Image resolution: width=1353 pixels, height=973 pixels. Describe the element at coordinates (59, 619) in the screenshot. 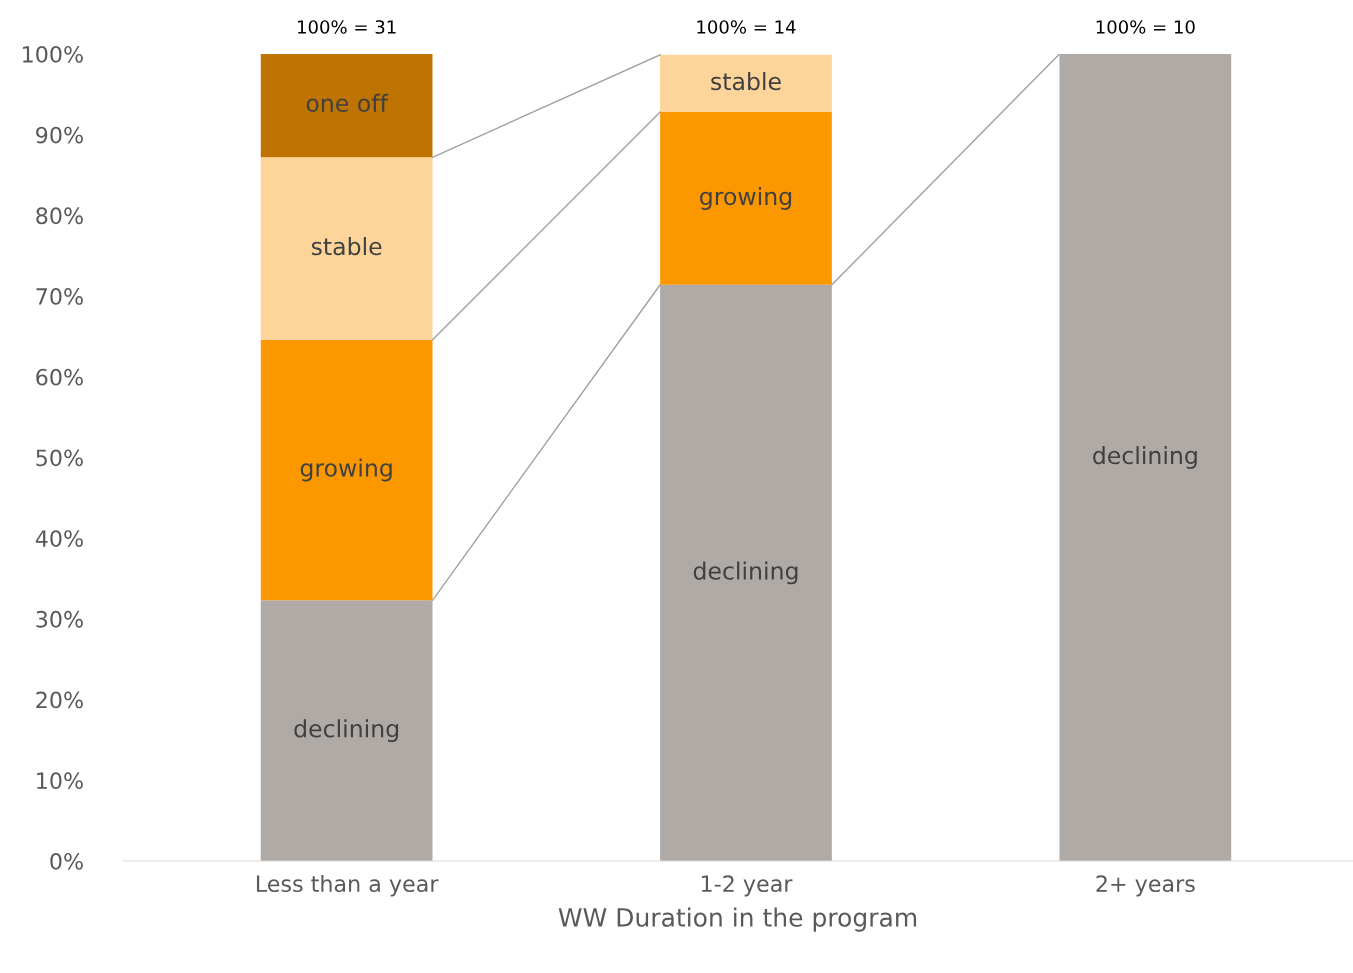

I see `y-tick-label: 30%` at that location.